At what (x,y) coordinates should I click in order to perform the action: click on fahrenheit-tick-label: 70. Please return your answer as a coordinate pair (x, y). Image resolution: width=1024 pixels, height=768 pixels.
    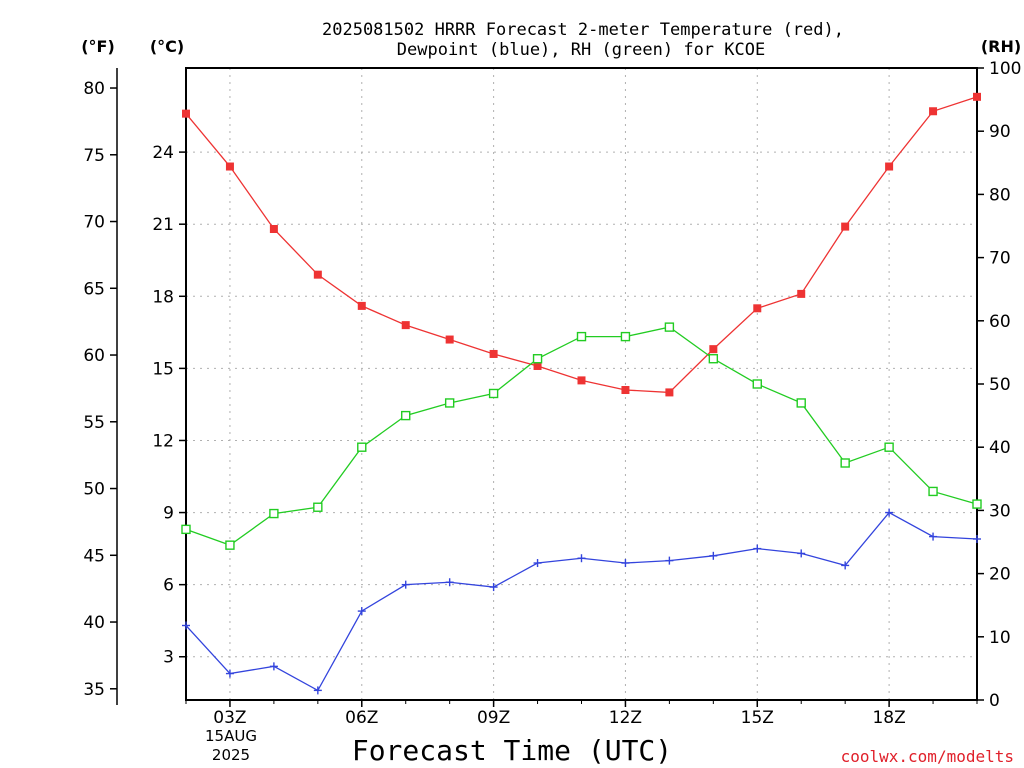
    Looking at the image, I should click on (94, 223).